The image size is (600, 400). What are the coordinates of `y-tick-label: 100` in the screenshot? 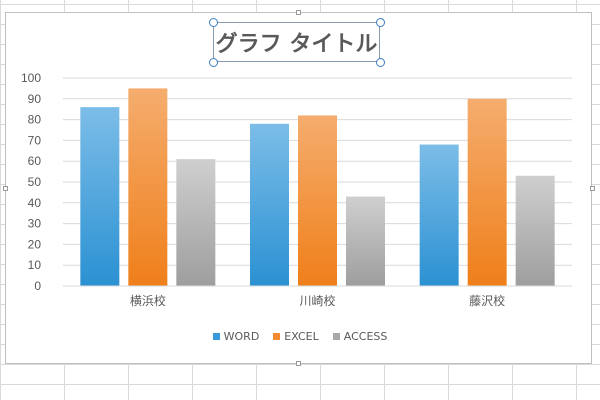 It's located at (31, 78).